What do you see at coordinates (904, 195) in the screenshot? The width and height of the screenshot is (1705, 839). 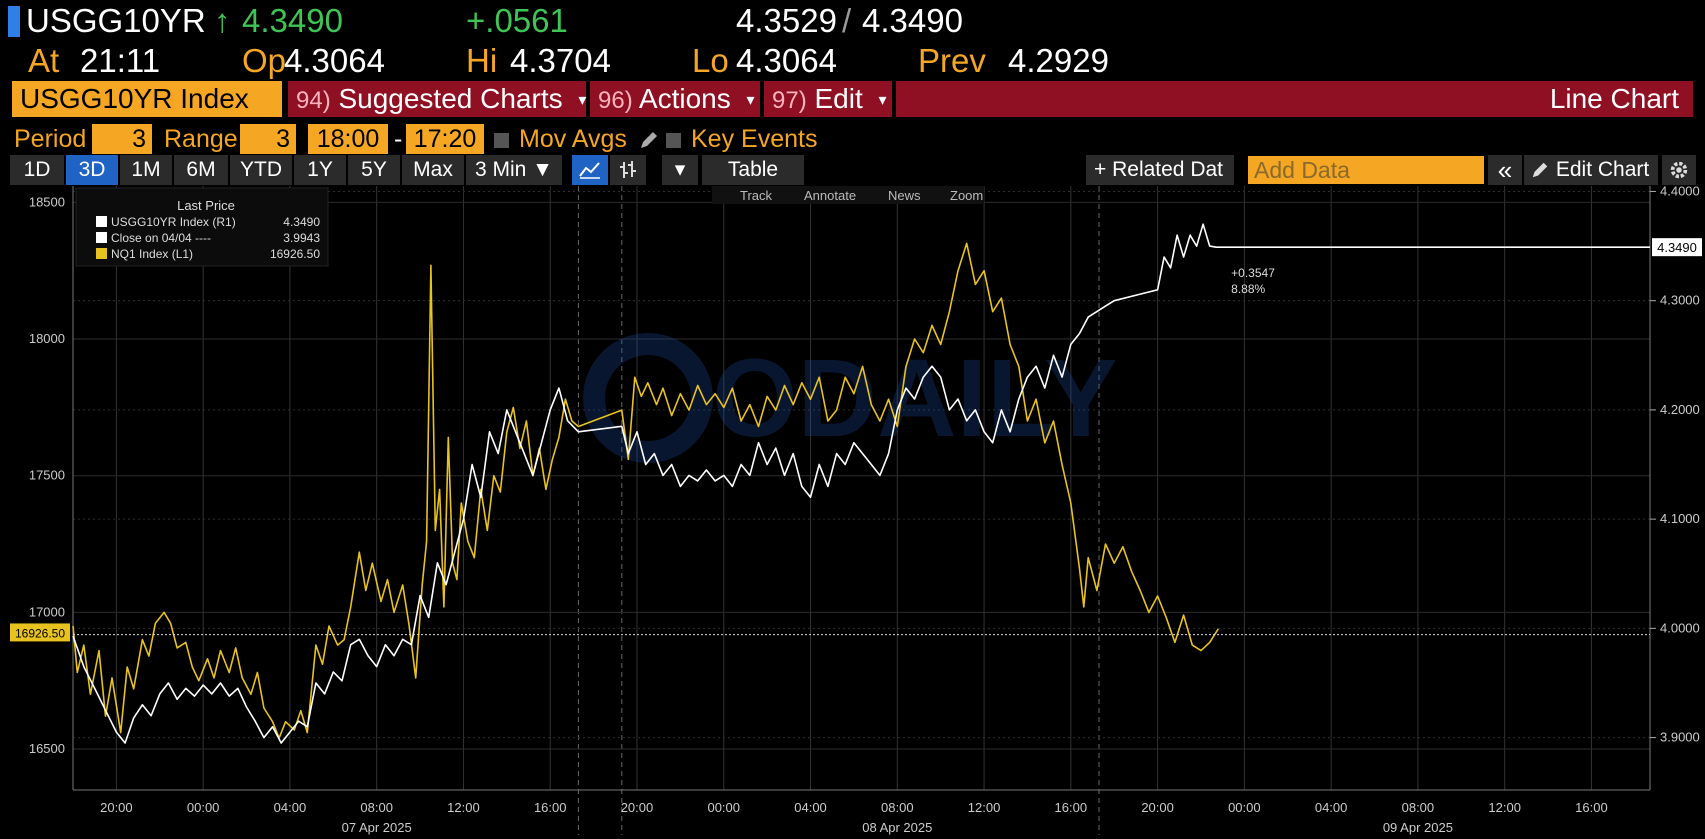 I see `news-tool: News` at bounding box center [904, 195].